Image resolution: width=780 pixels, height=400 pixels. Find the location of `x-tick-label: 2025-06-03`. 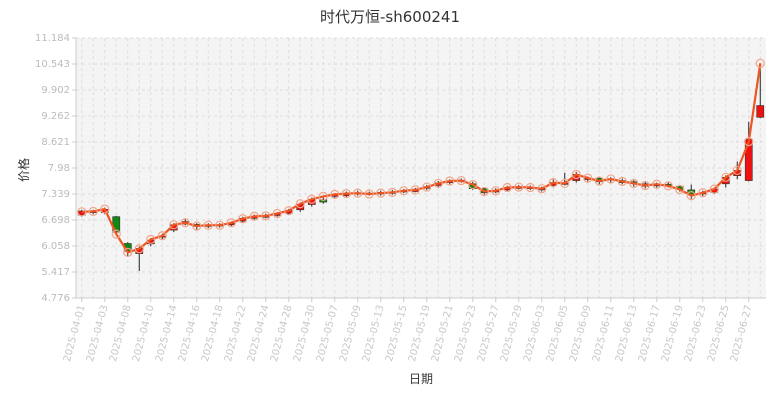

x-tick-label: 2025-06-03 is located at coordinates (535, 333).